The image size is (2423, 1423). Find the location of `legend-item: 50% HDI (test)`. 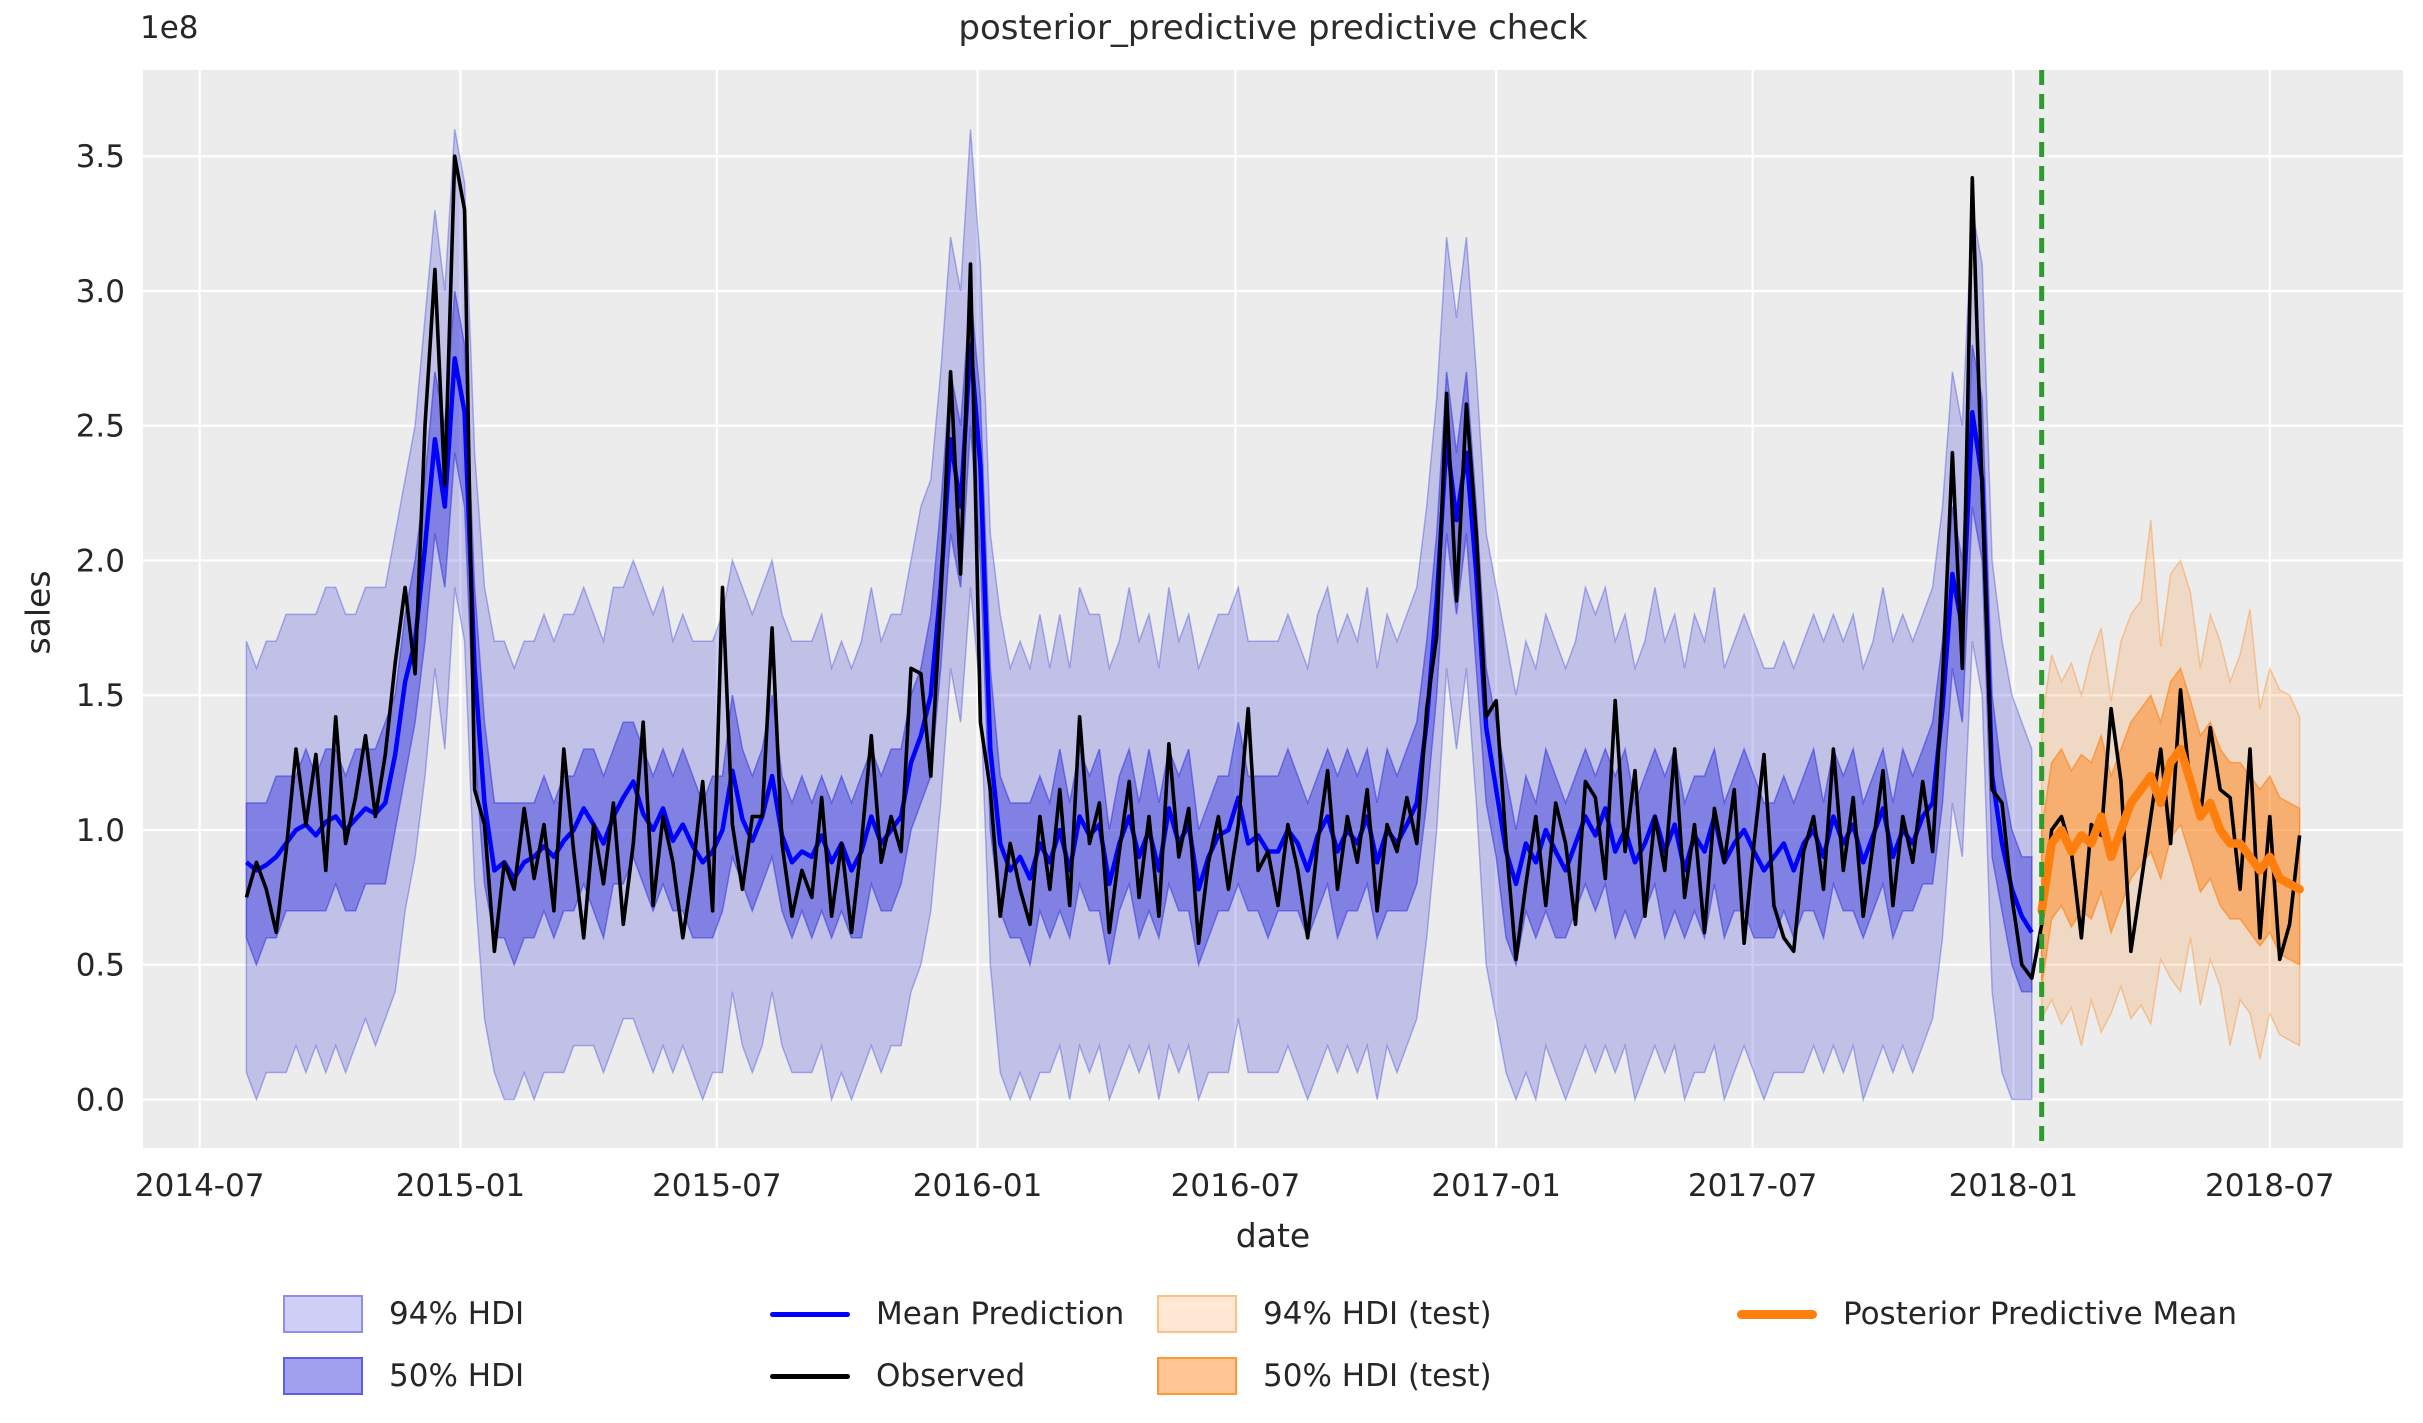

legend-item: 50% HDI (test) is located at coordinates (1324, 1376).